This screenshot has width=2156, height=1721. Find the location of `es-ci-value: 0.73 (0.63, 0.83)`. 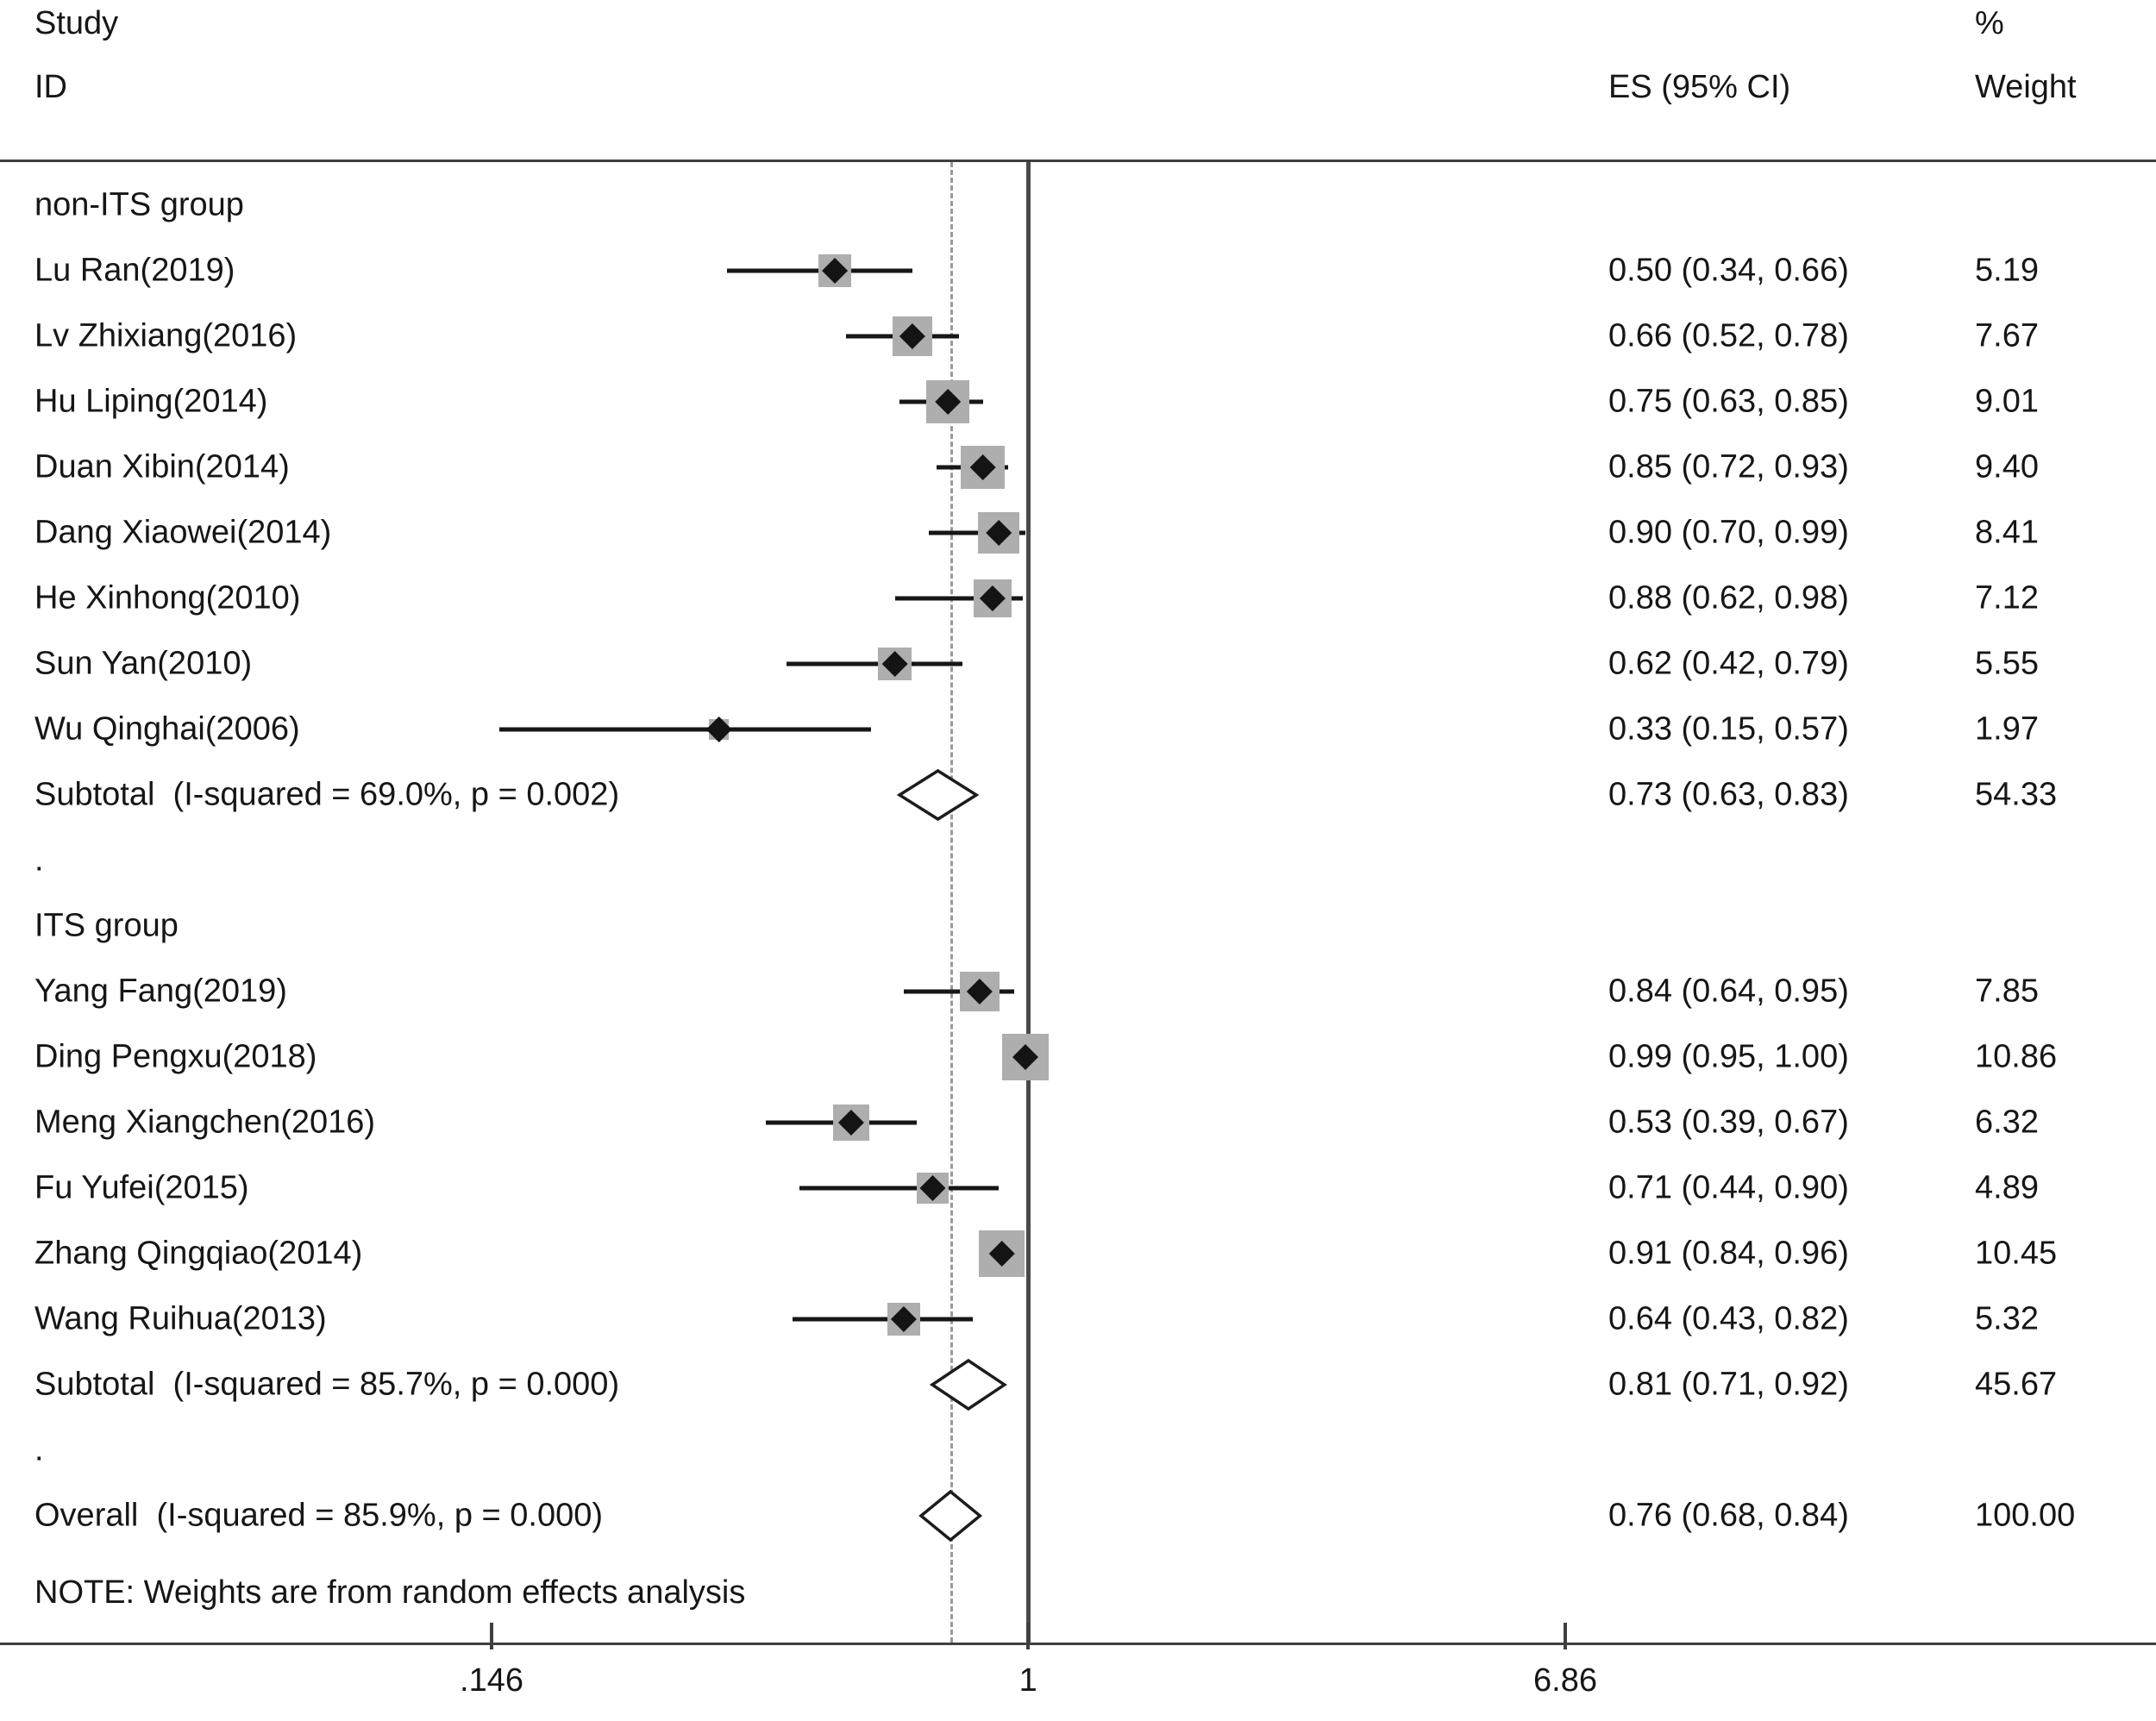

es-ci-value: 0.73 (0.63, 0.83) is located at coordinates (1728, 794).